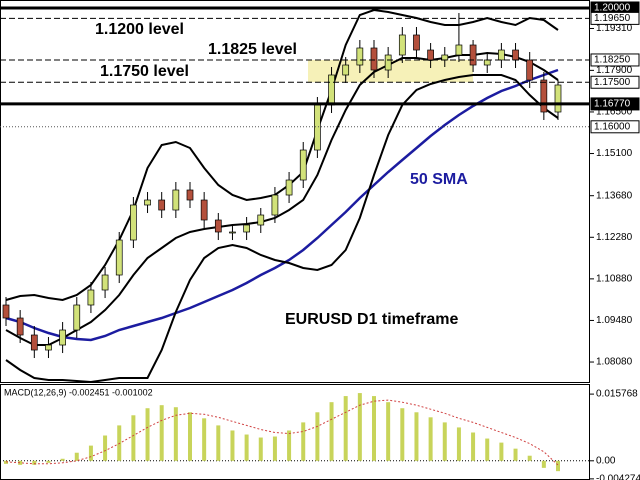  Describe the element at coordinates (371, 319) in the screenshot. I see `annotation: EURUSD D1 timeframe` at that location.